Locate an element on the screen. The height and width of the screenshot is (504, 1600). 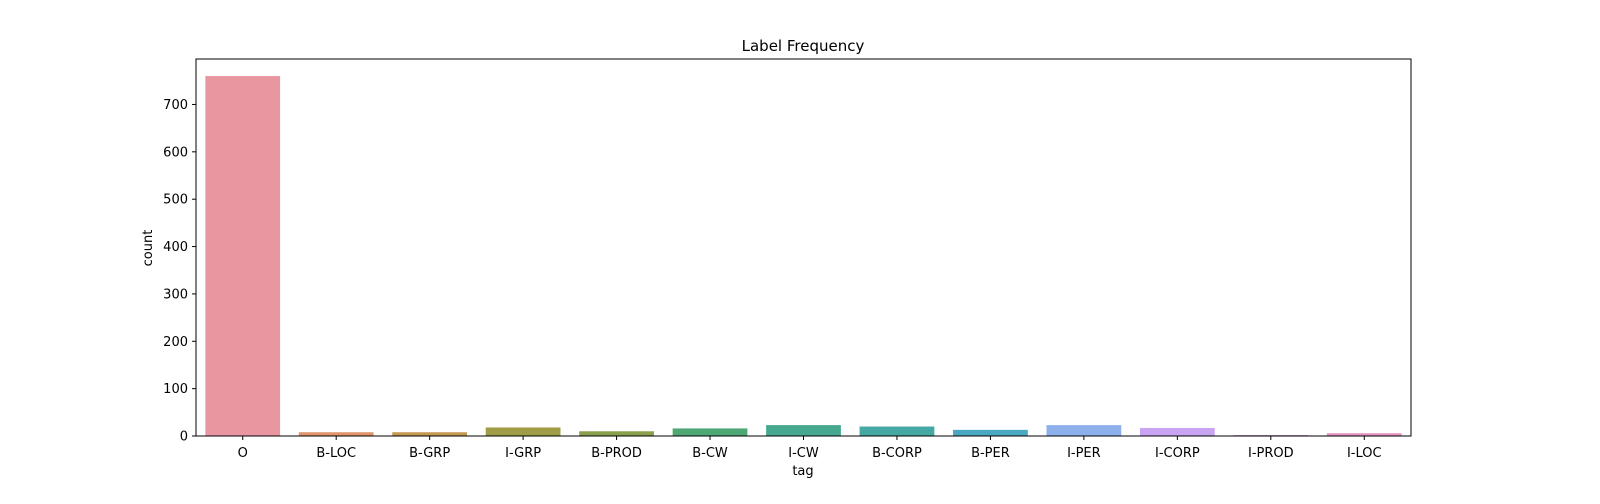
chart-title: Label Frequency is located at coordinates (803, 46).